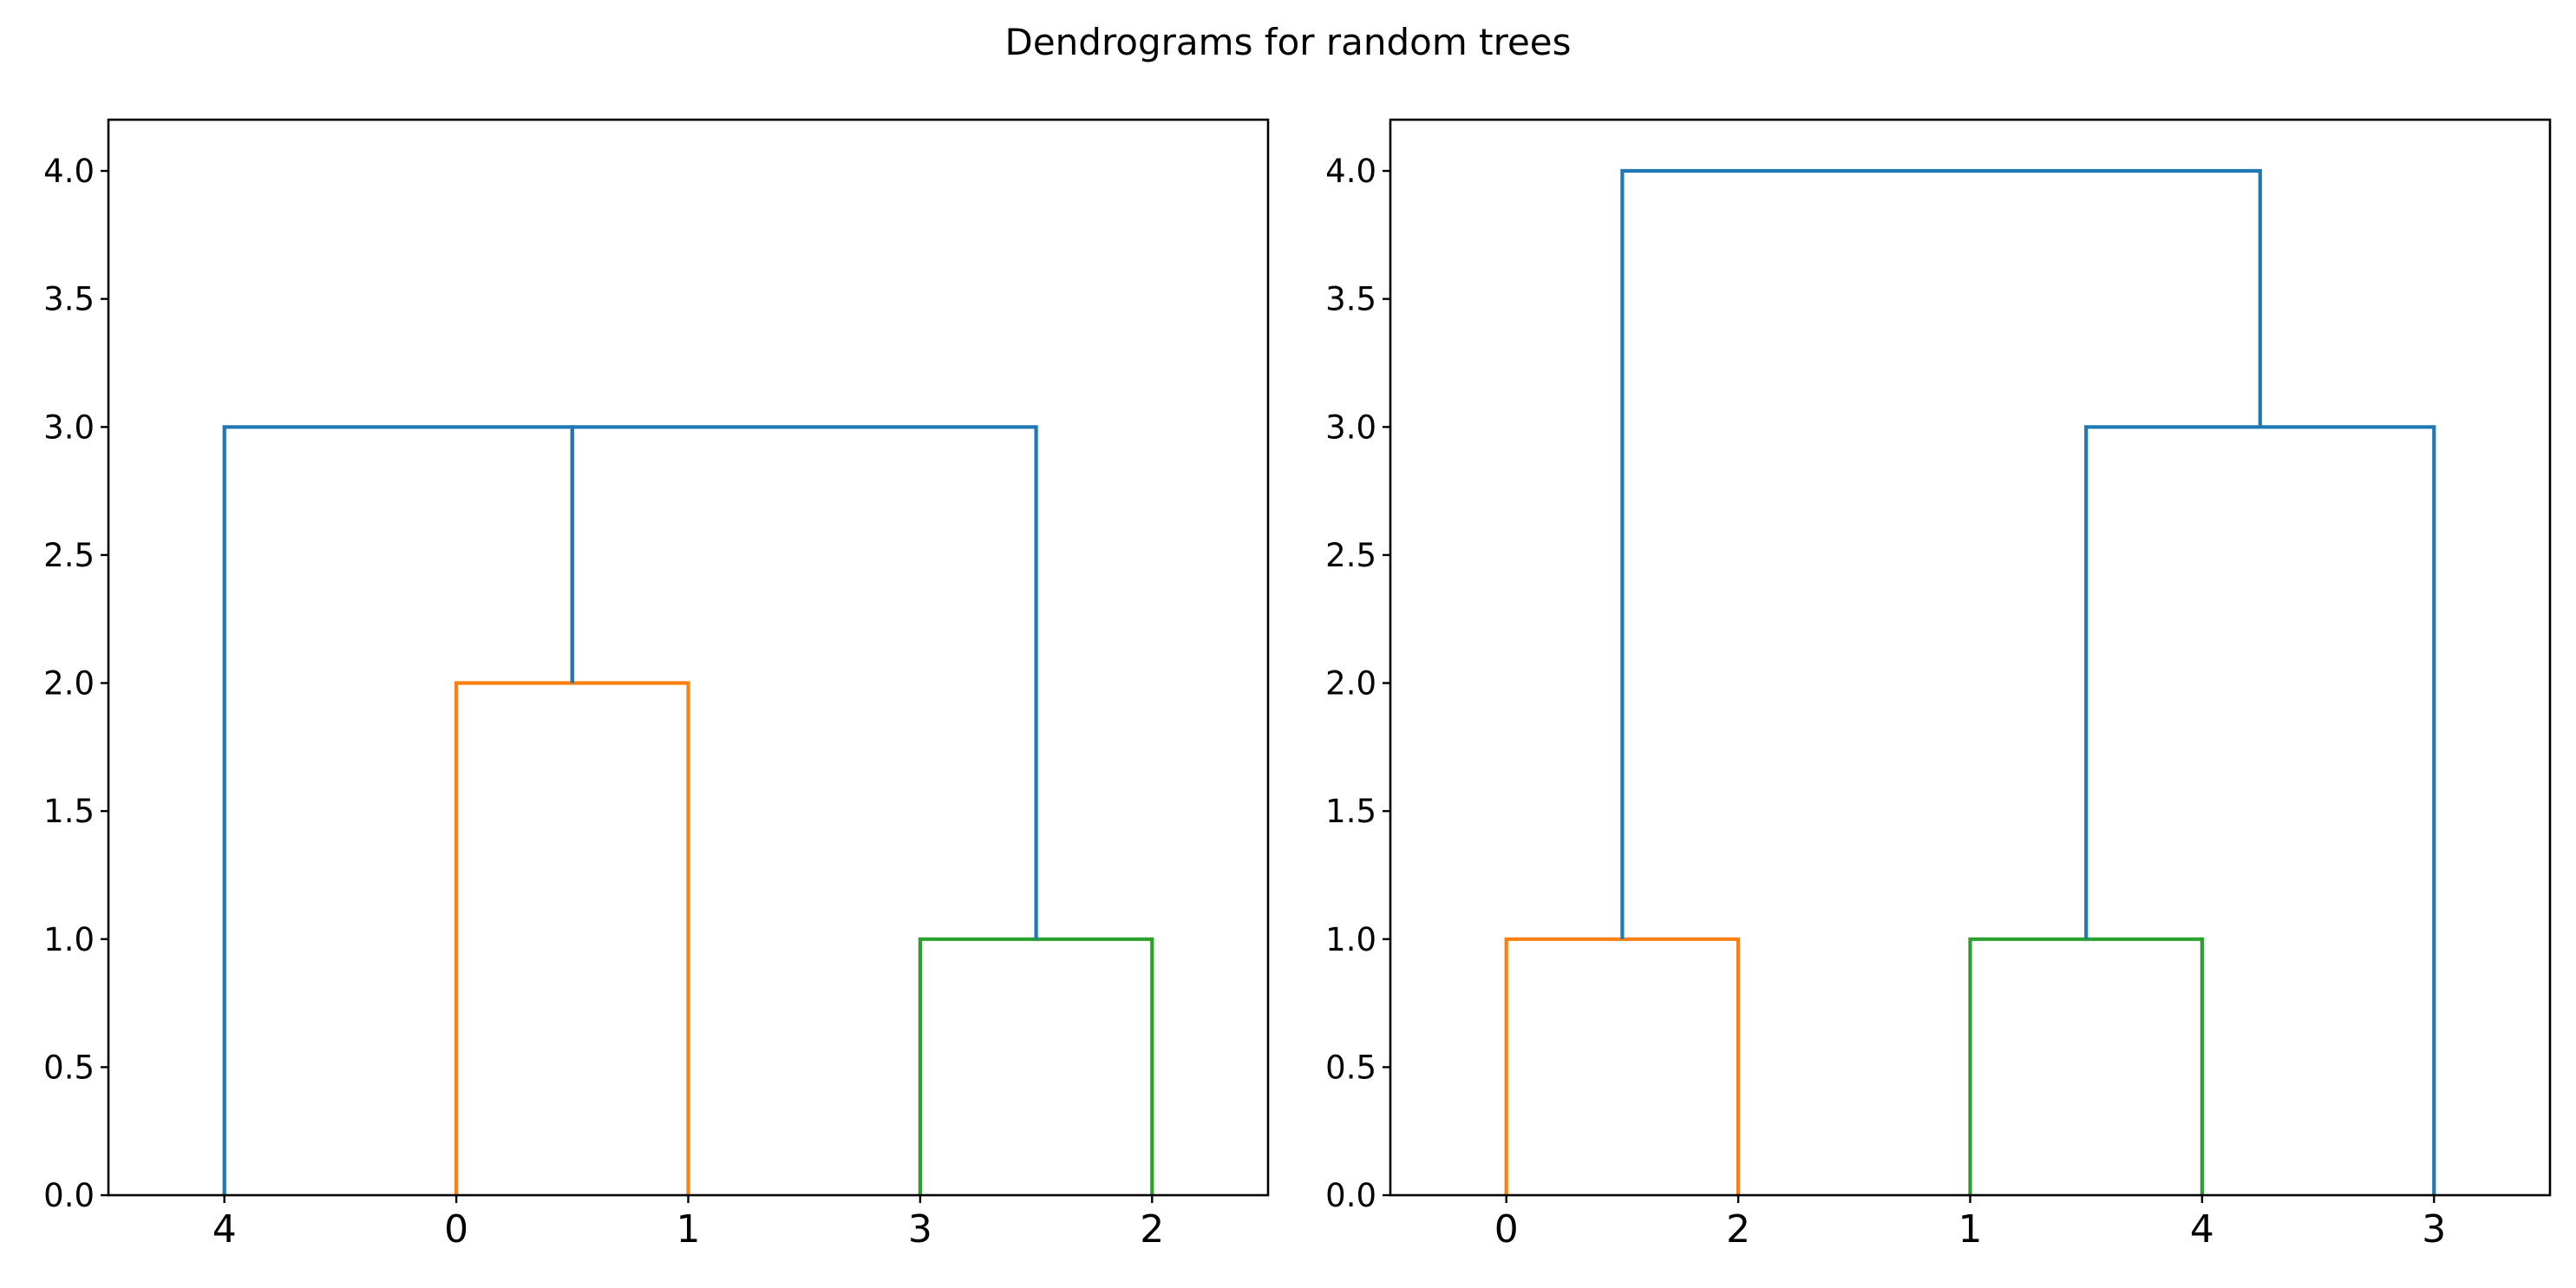  I want to click on figure-title: Dendrograms for random trees, so click(1287, 42).